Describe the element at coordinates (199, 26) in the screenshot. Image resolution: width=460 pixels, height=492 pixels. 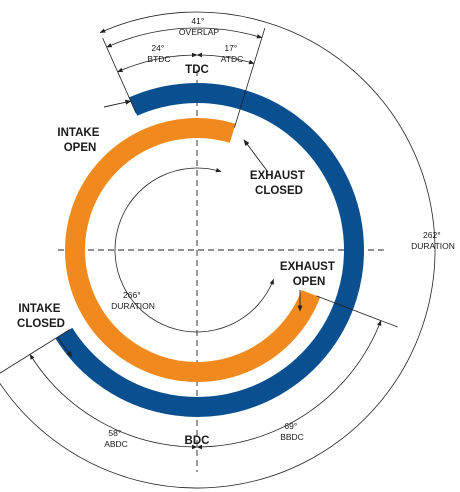
I see `overlap-value: 41° OVERLAP` at that location.